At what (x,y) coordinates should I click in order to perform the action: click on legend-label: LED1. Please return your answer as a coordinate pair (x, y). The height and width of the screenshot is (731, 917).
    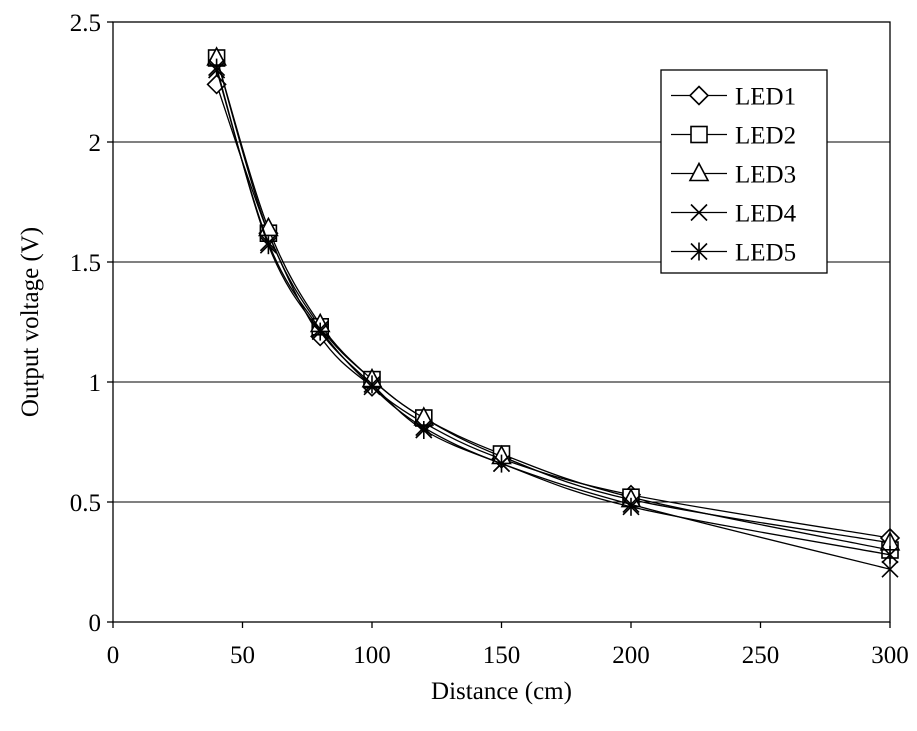
    Looking at the image, I should click on (765, 97).